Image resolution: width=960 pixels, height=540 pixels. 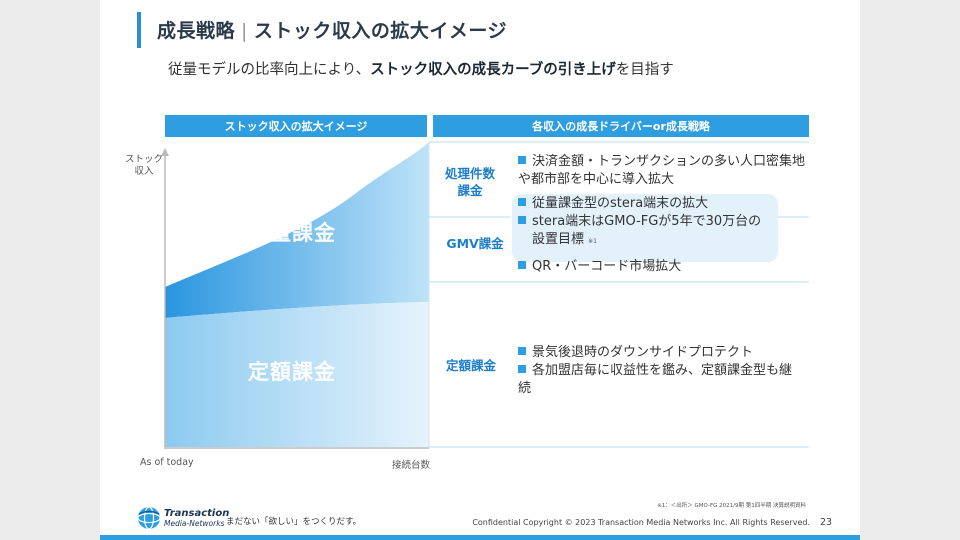 I want to click on page-number: 23, so click(x=826, y=522).